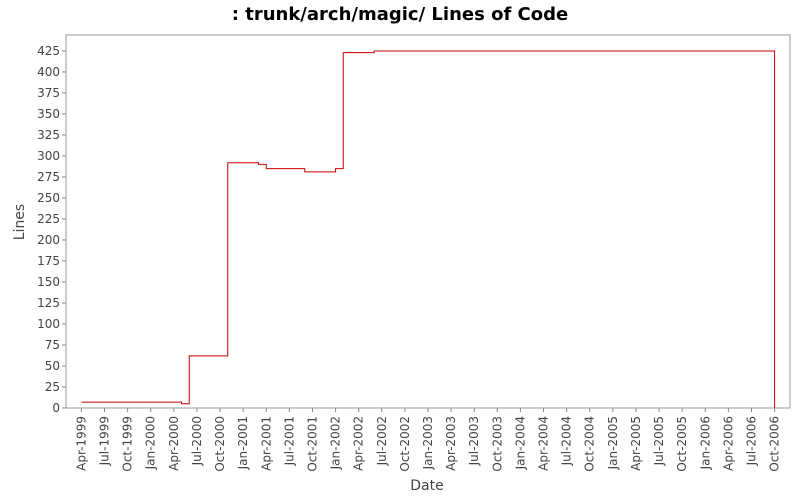  I want to click on x-tick-label: Apr-2003, so click(451, 443).